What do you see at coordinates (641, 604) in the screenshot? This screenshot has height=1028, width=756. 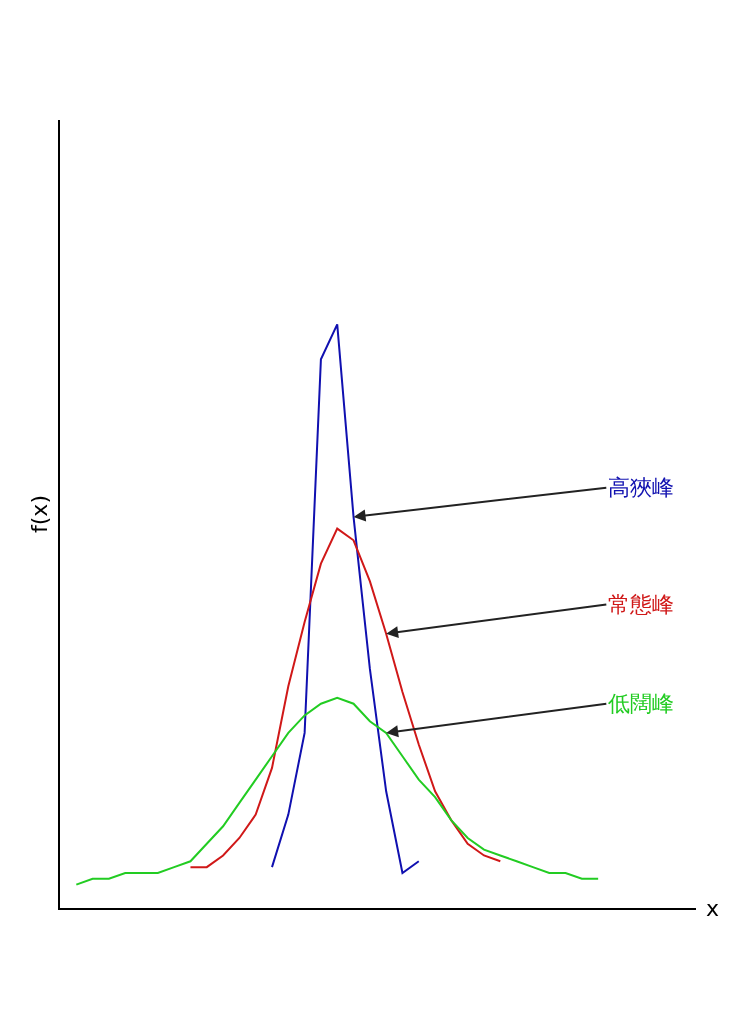 I see `text: 常態峰` at bounding box center [641, 604].